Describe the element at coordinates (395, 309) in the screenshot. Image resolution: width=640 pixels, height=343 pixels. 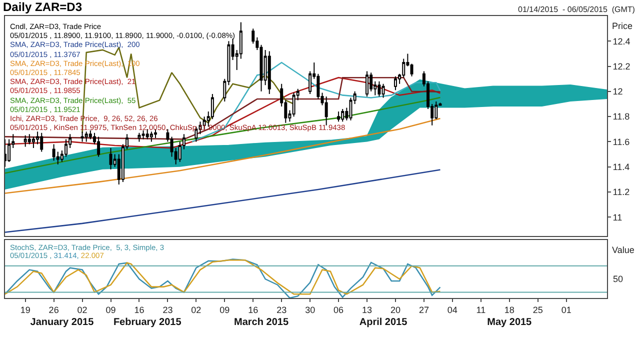
I see `x-tick-label: 20` at that location.